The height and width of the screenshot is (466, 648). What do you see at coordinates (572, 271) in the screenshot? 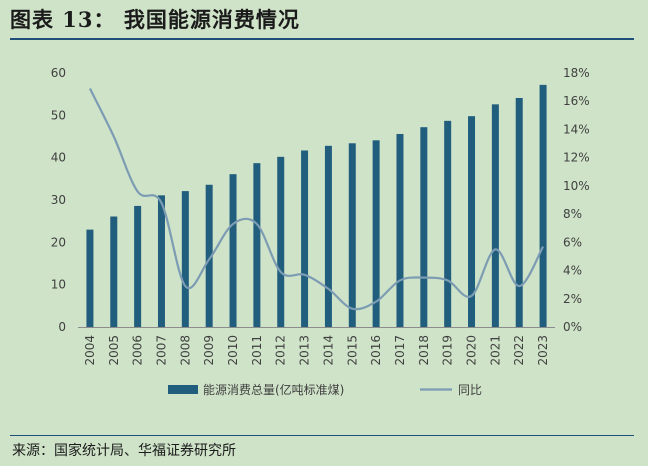
I see `y-right-tick-label: 4%` at bounding box center [572, 271].